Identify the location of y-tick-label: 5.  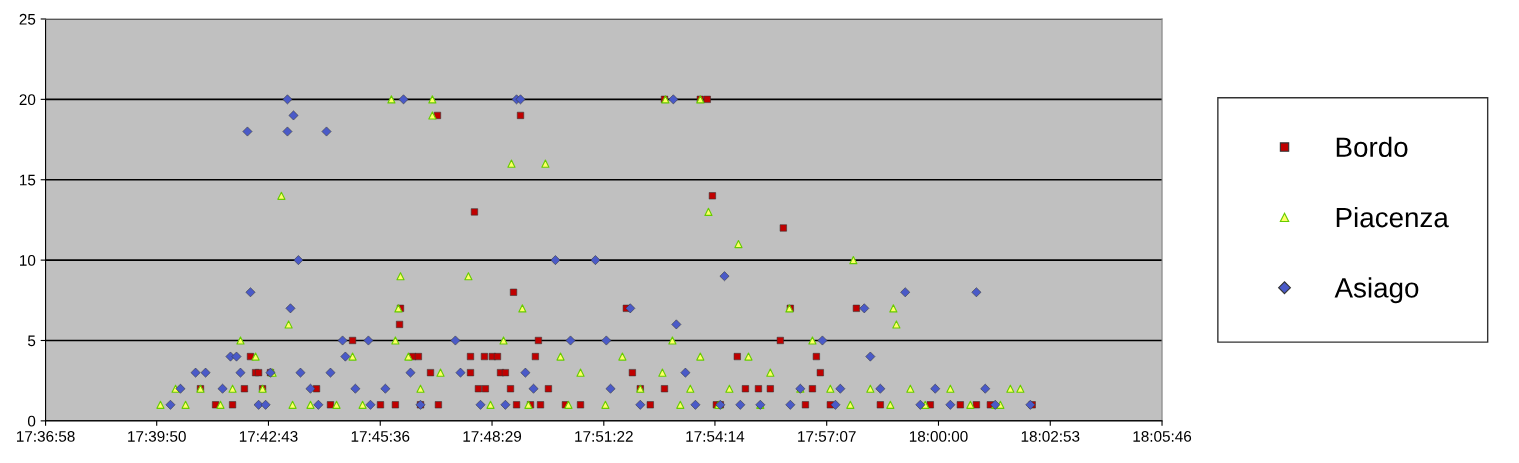
(31, 341).